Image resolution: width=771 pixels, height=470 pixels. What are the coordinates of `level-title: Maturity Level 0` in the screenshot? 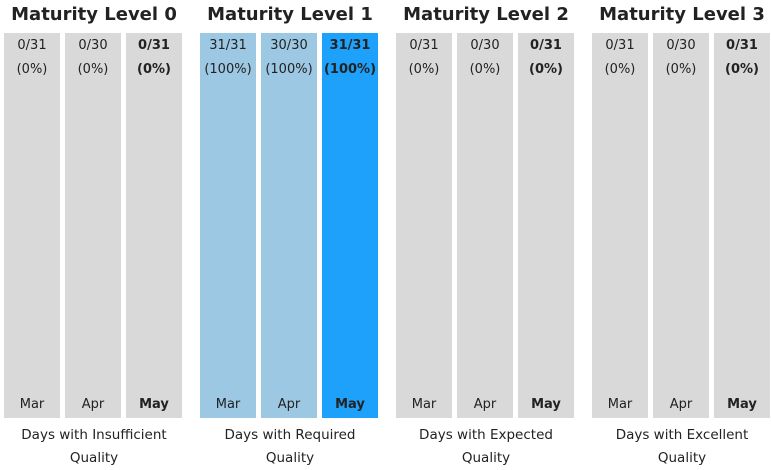 It's located at (94, 14).